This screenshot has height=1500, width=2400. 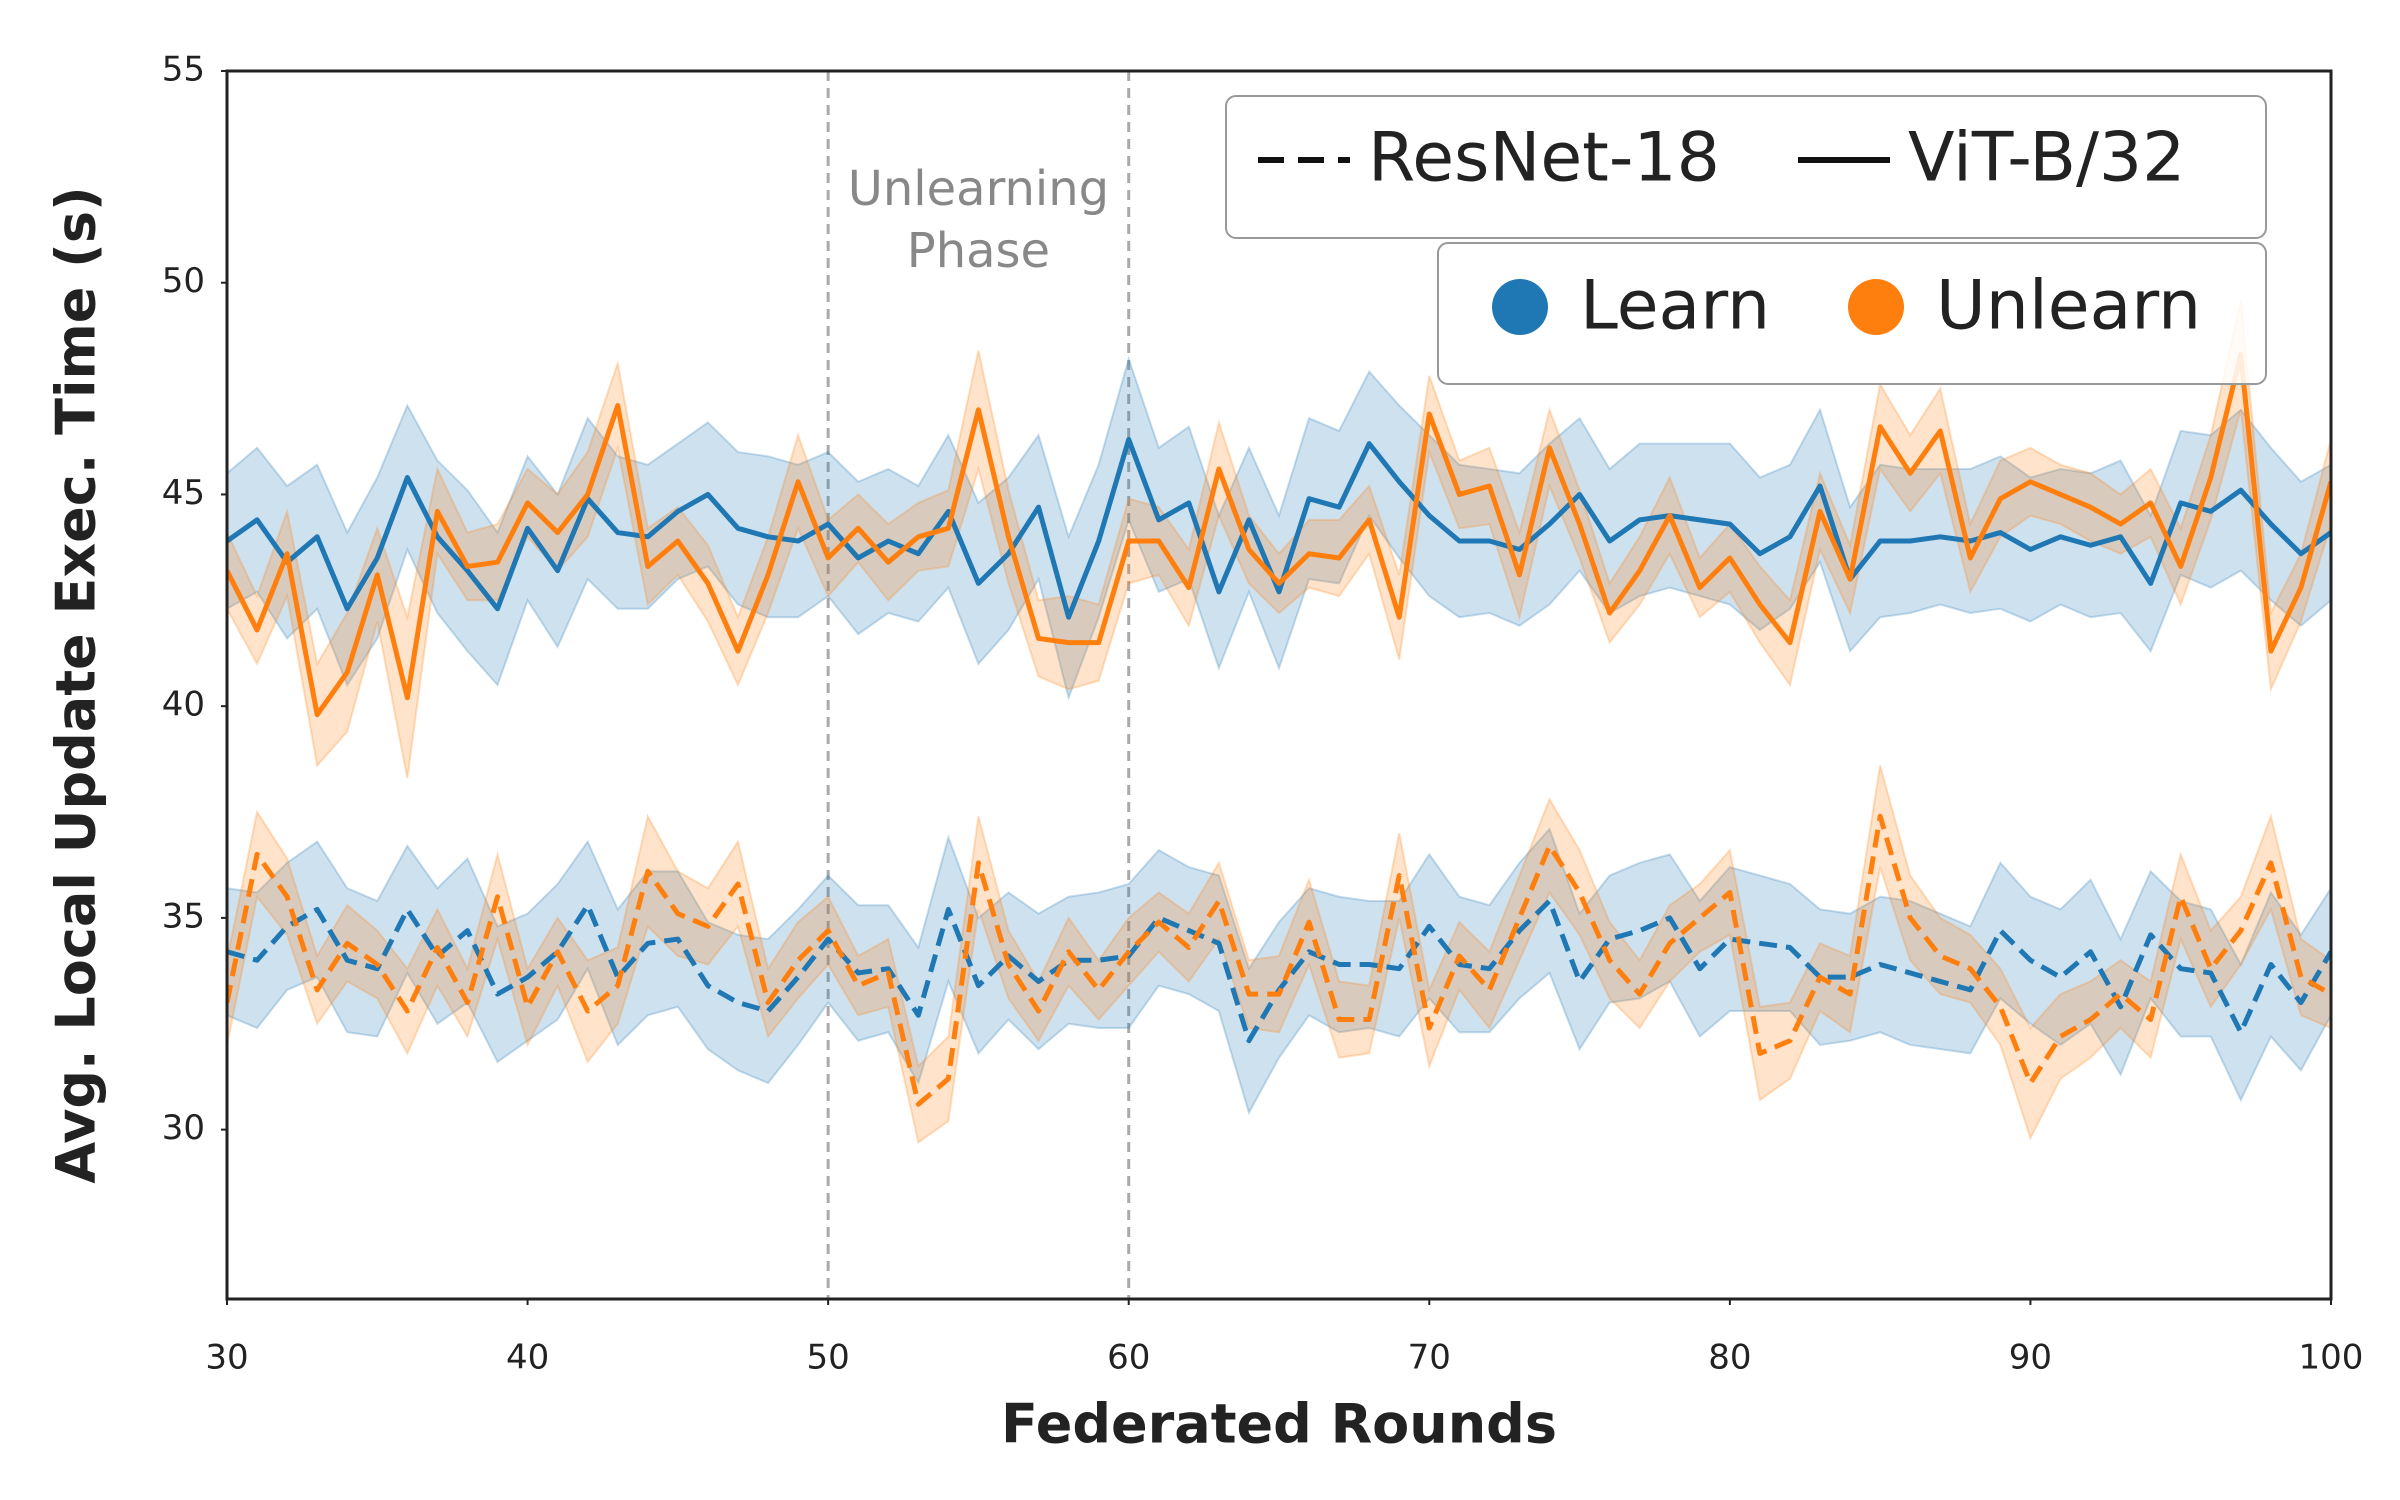 What do you see at coordinates (183, 916) in the screenshot?
I see `y-tick-label: 35` at bounding box center [183, 916].